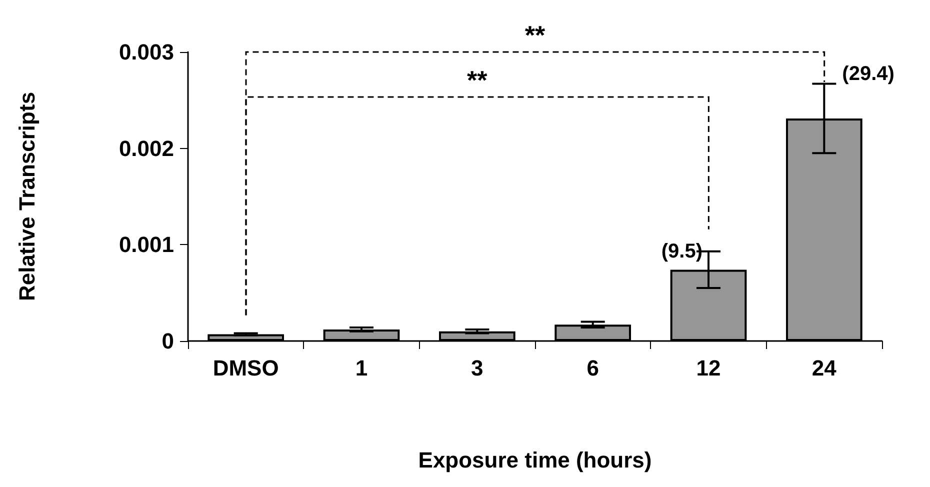 This screenshot has height=487, width=930. What do you see at coordinates (361, 368) in the screenshot?
I see `x-tick-label: 1` at bounding box center [361, 368].